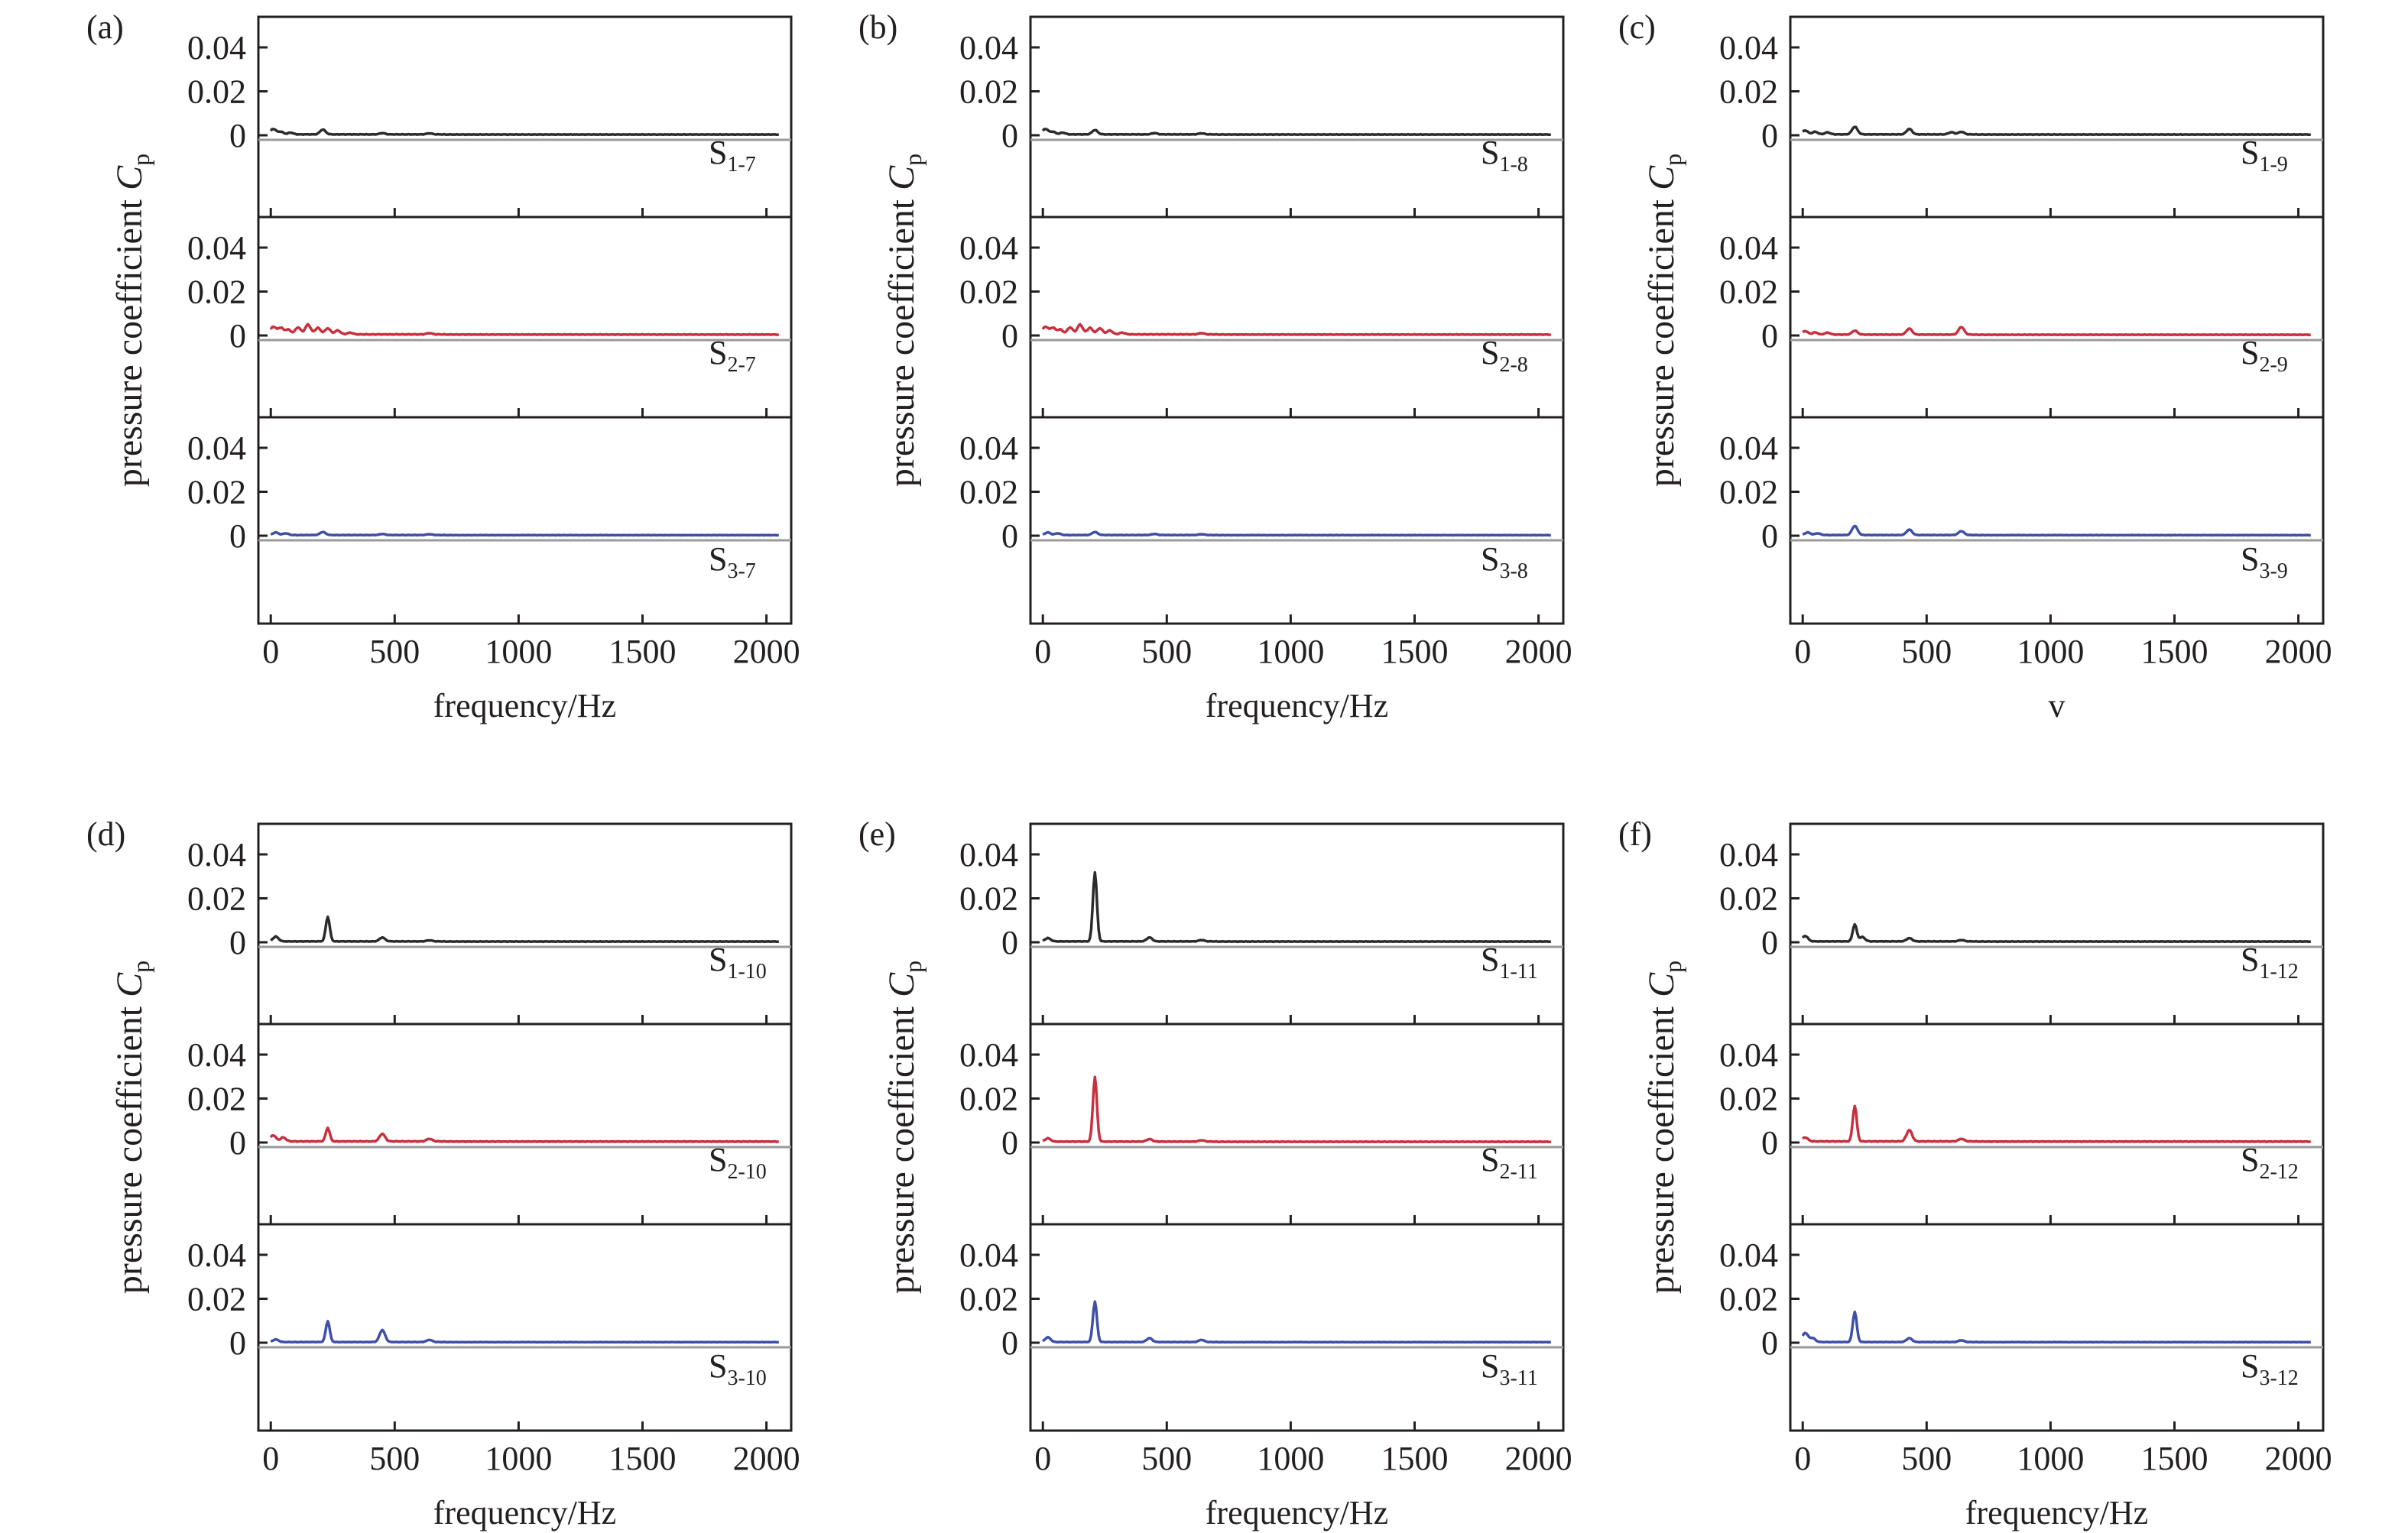  What do you see at coordinates (738, 1368) in the screenshot?
I see `sensor-label: S3-10` at bounding box center [738, 1368].